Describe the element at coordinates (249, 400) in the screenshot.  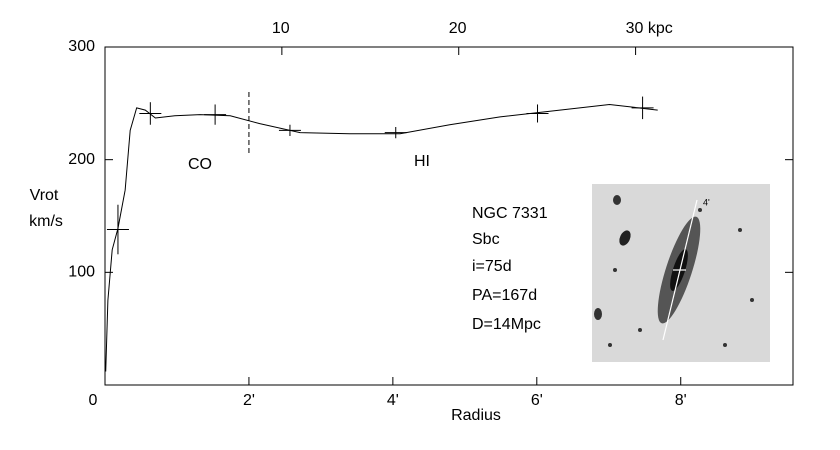
I see `x-tick-label: 2'` at that location.